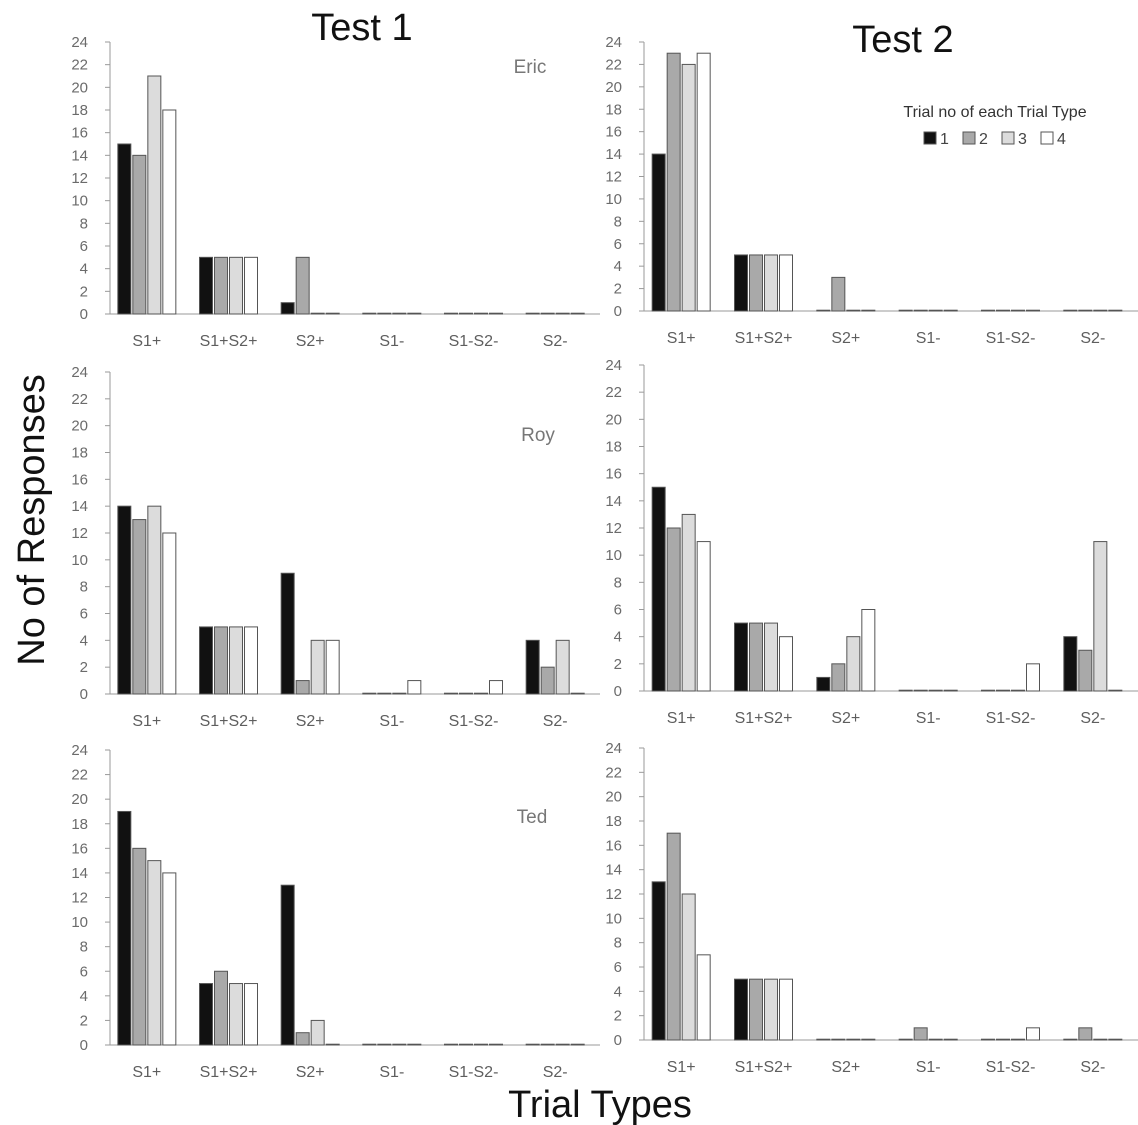 The height and width of the screenshot is (1125, 1138). Describe the element at coordinates (618, 1040) in the screenshot. I see `y-tick-label: 0` at that location.